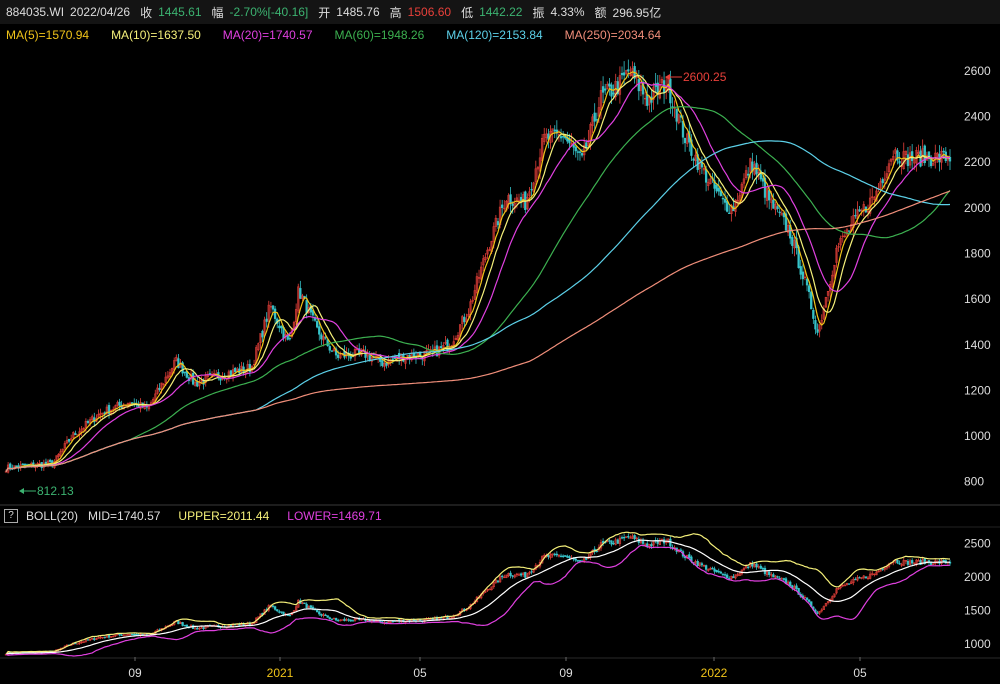  I want to click on low-marker-label: 812.13, so click(55, 491).